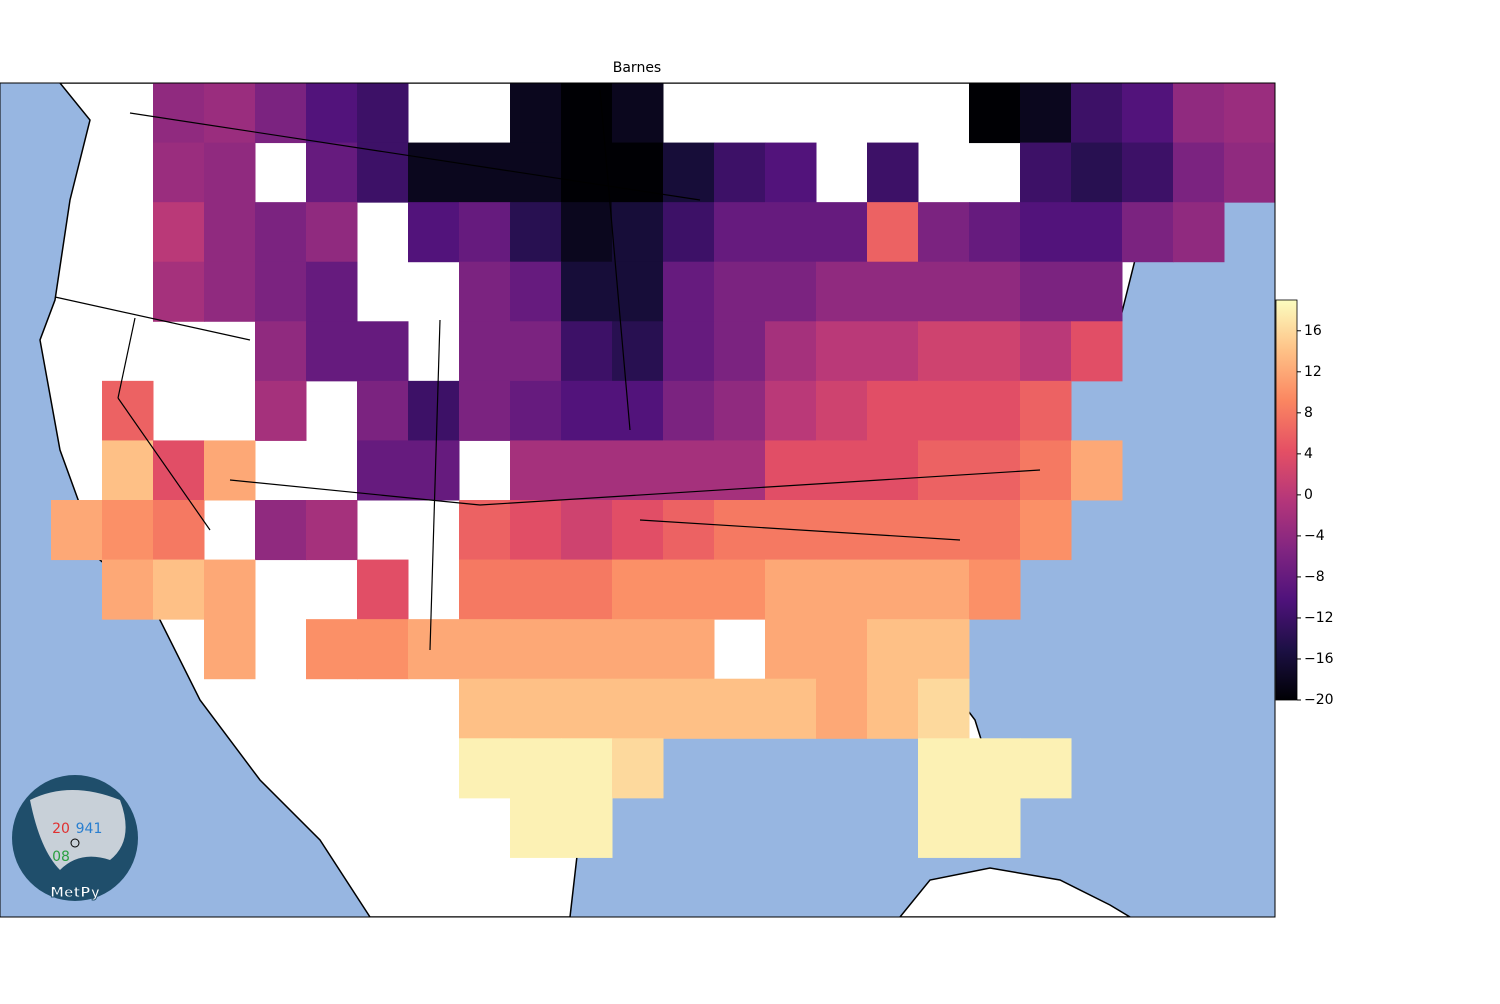 The image size is (1500, 1004). What do you see at coordinates (637, 68) in the screenshot?
I see `map-title: Barnes` at bounding box center [637, 68].